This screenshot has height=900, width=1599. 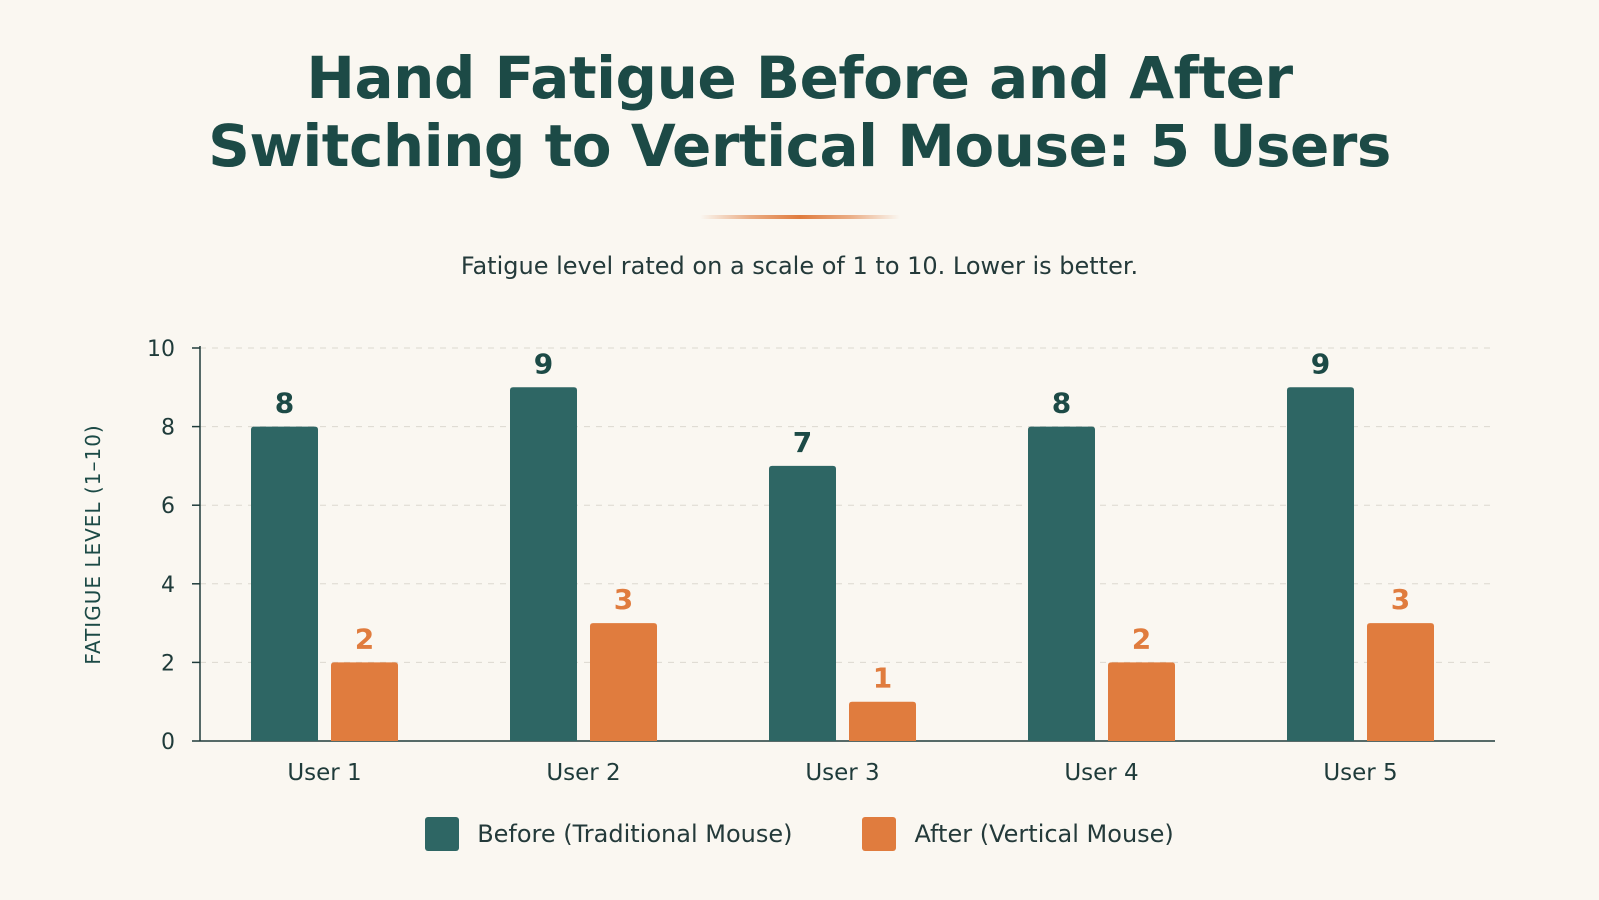 What do you see at coordinates (93, 544) in the screenshot?
I see `y-axis-title: FATIGUE LEVEL (1–10)` at bounding box center [93, 544].